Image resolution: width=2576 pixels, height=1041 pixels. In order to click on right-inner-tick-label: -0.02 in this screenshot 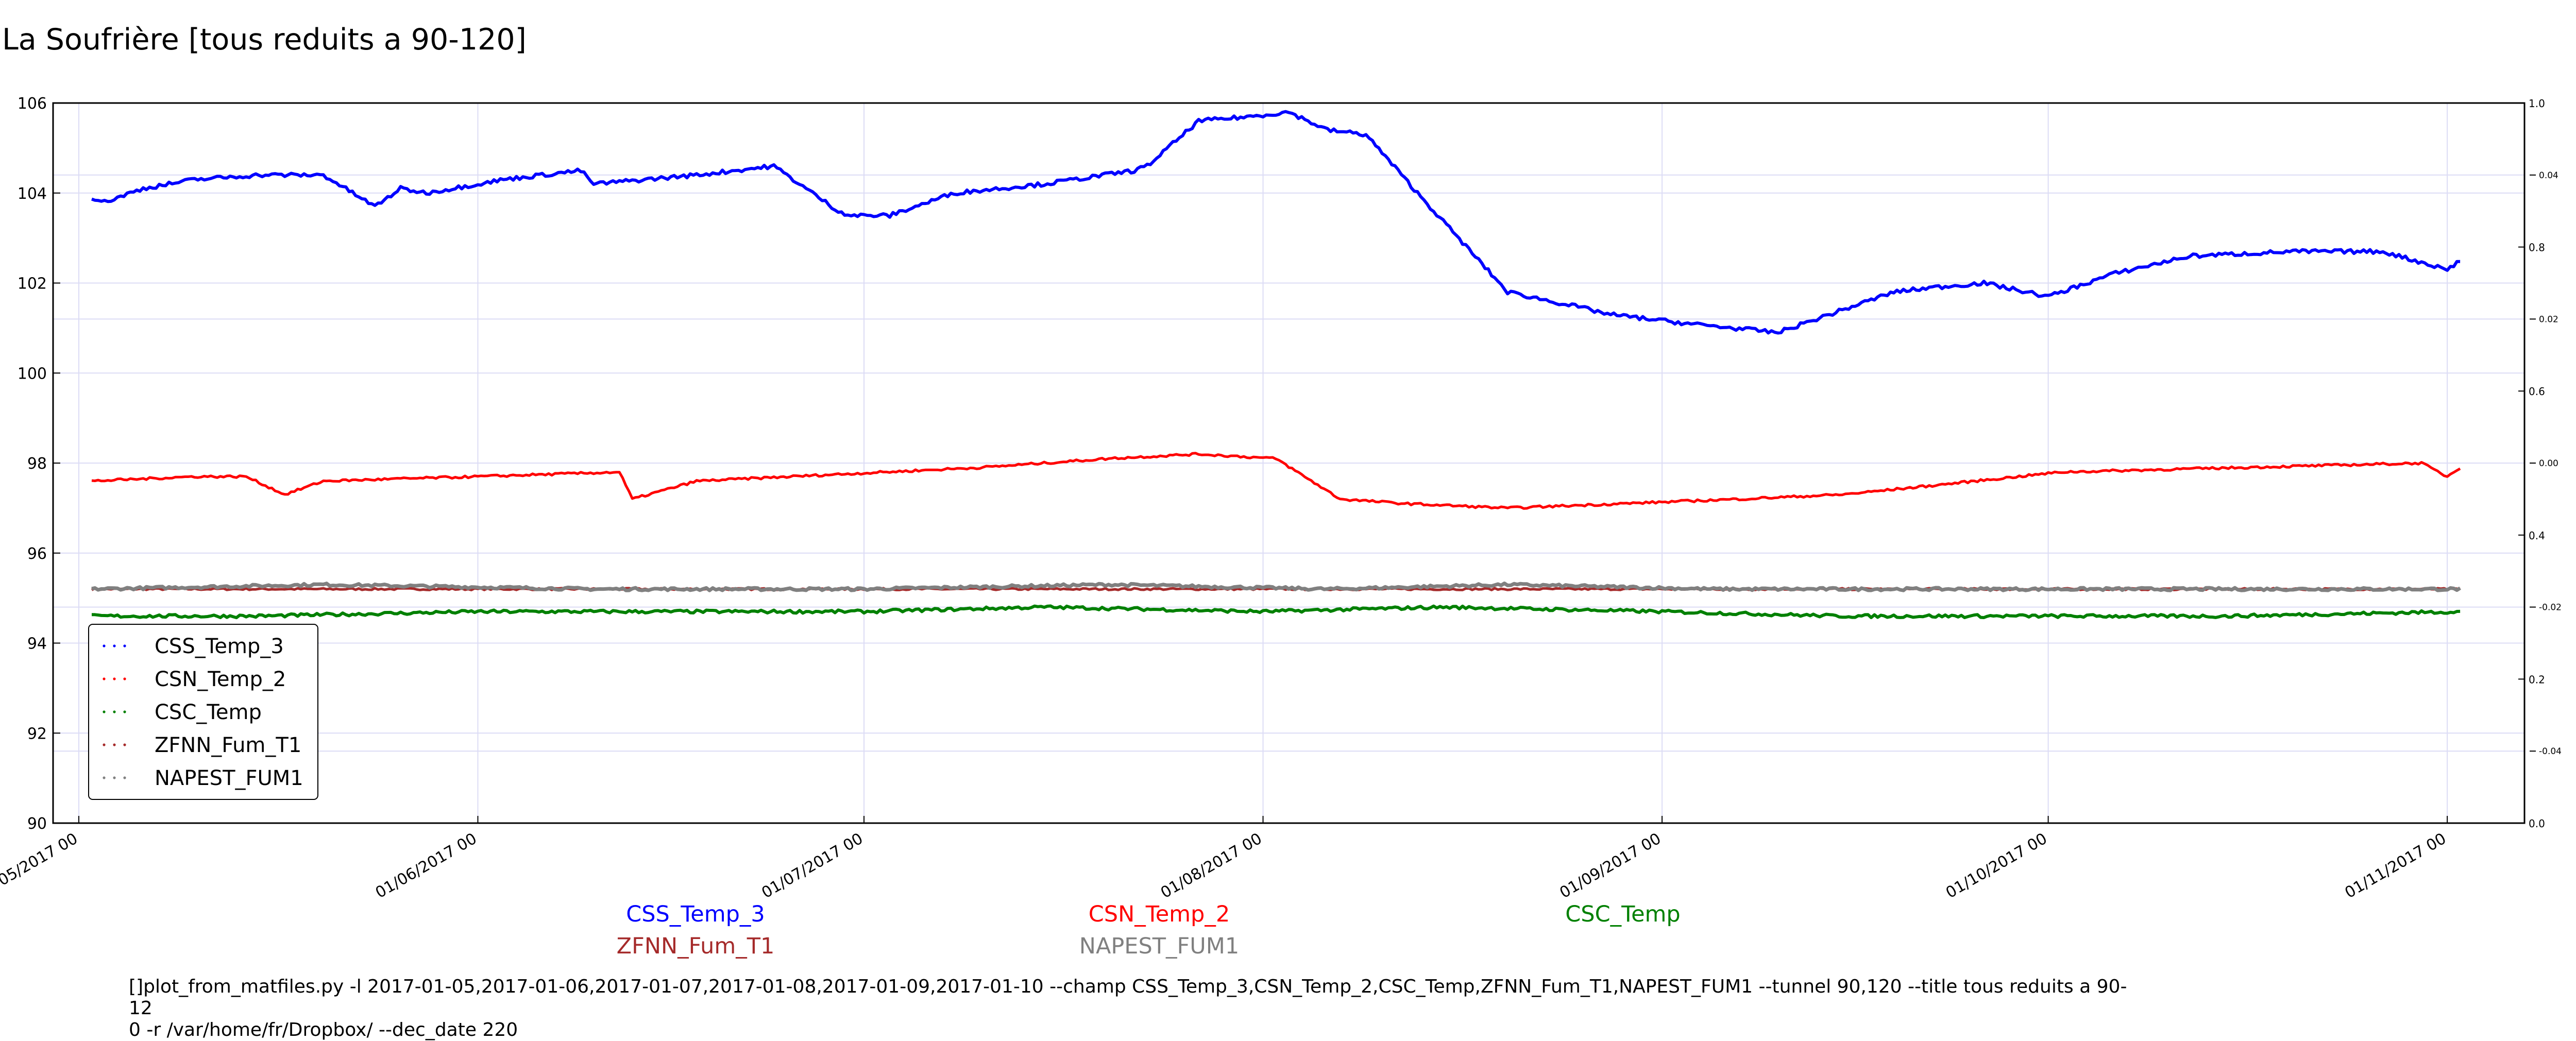, I will do `click(2550, 608)`.